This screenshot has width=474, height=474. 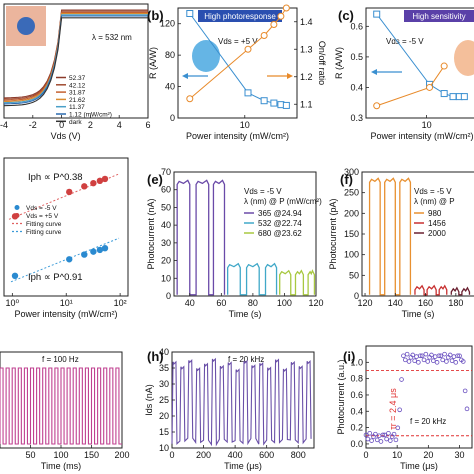 What do you see at coordinates (280, 213) in the screenshot?
I see `legend-label-0: 365 @24.94` at bounding box center [280, 213].